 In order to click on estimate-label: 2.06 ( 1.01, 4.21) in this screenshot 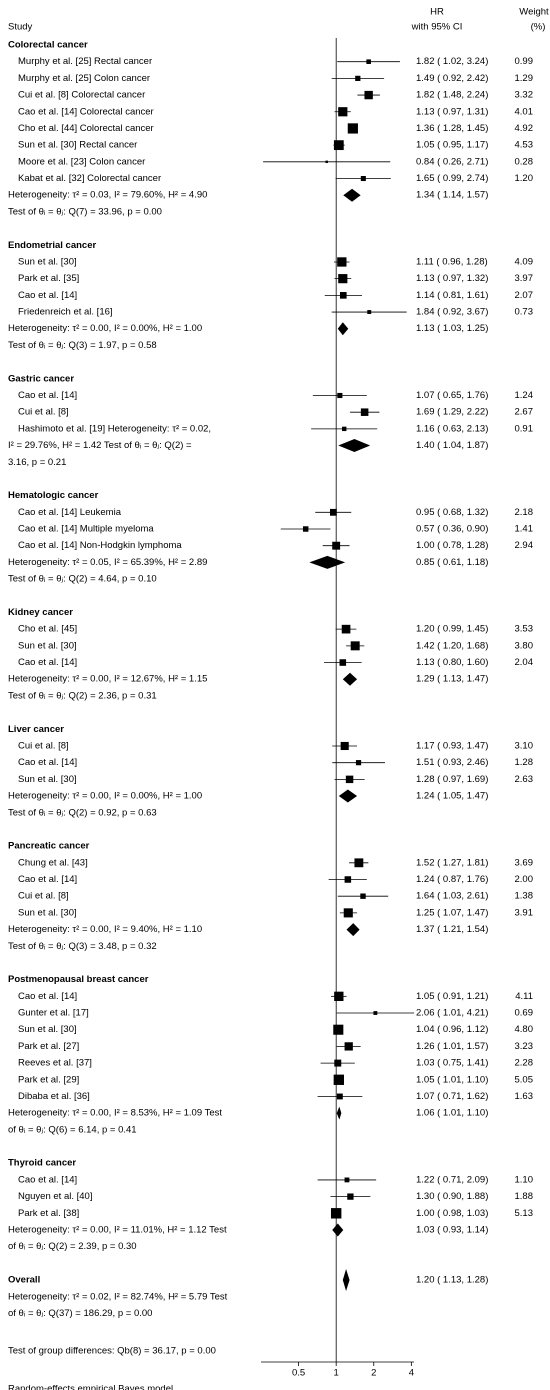, I will do `click(452, 1013)`.